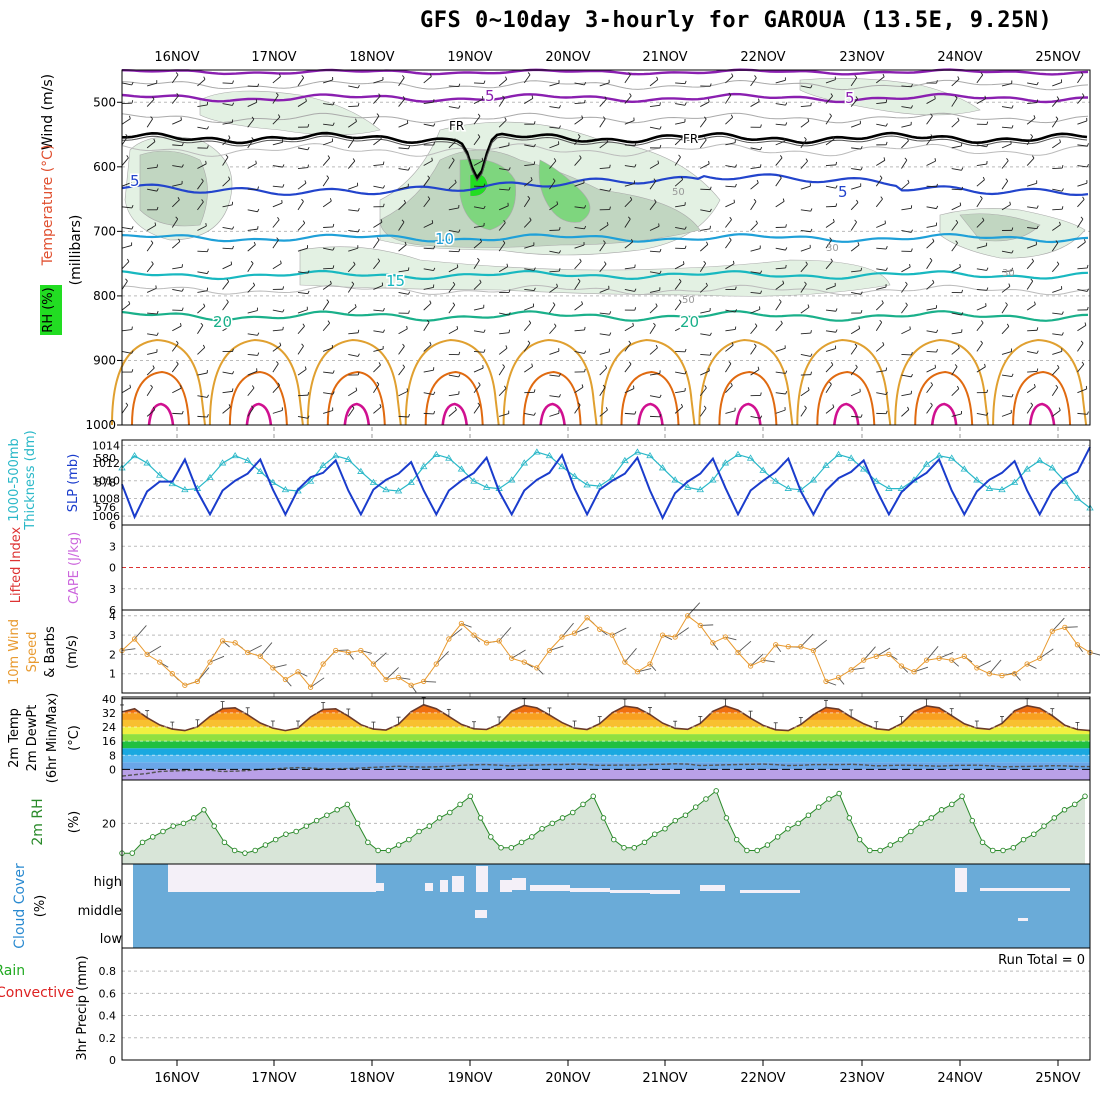  Describe the element at coordinates (395, 281) in the screenshot. I see `isotherm-label: 15` at that location.